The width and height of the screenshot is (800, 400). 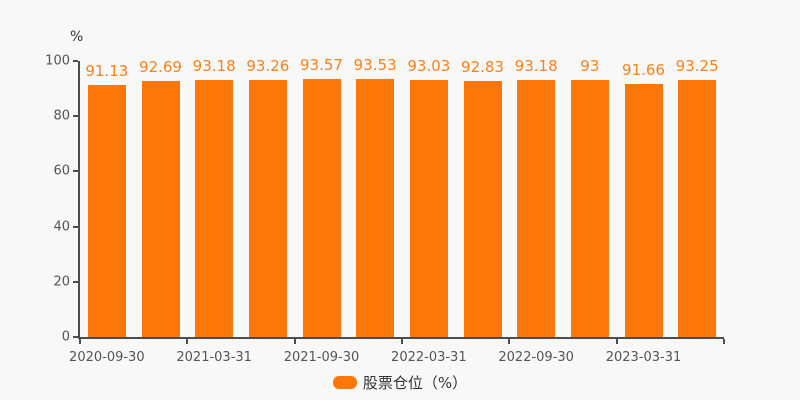 What do you see at coordinates (429, 357) in the screenshot?
I see `x-axis-tick-label: 2022-03-31` at bounding box center [429, 357].